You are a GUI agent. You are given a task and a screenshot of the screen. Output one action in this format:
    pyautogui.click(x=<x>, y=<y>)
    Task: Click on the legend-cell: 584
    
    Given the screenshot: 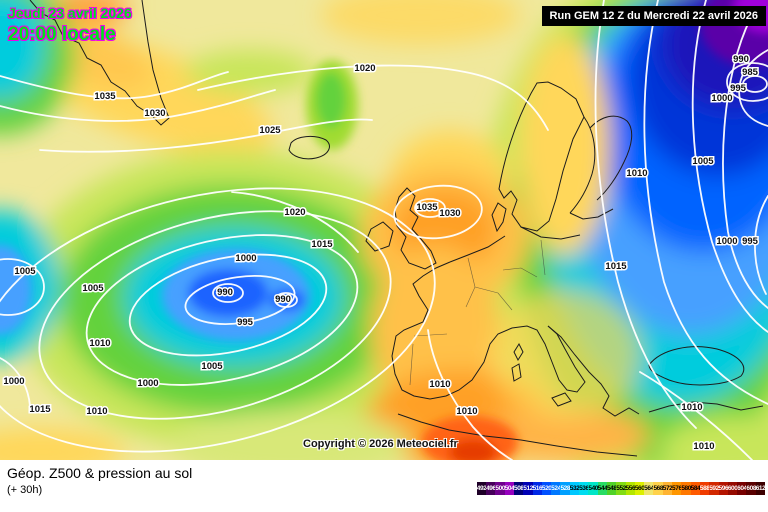 What is the action you would take?
    pyautogui.click(x=695, y=488)
    